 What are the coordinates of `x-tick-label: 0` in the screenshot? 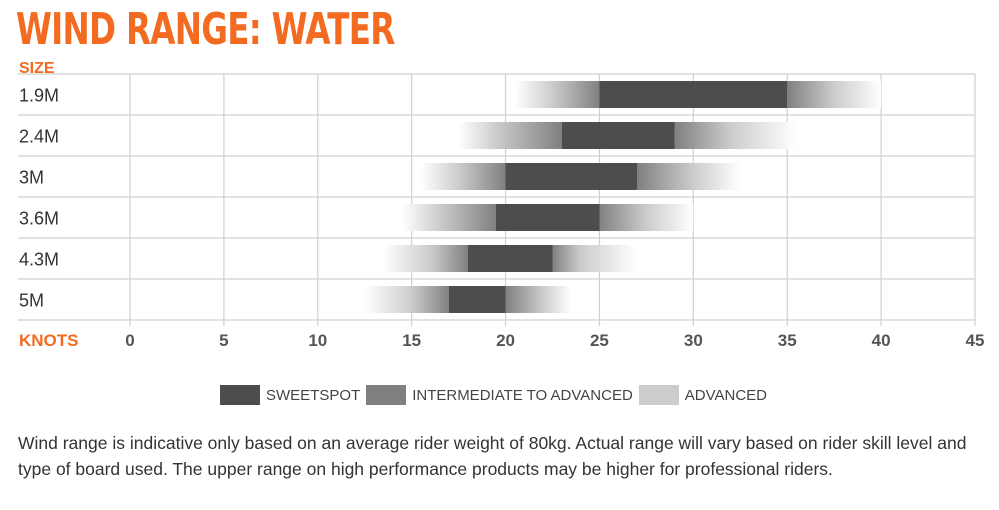 It's located at (129, 340).